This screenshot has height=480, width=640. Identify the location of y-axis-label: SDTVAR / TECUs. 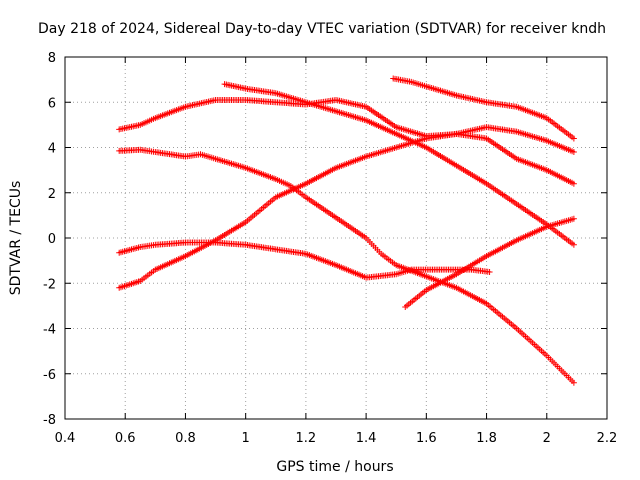
(16, 238).